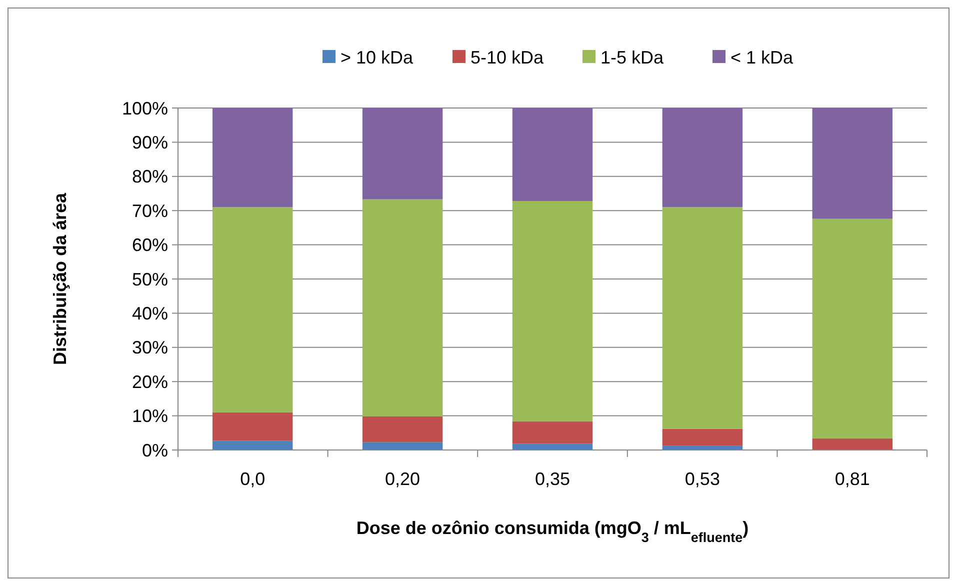 This screenshot has height=586, width=957. Describe the element at coordinates (552, 479) in the screenshot. I see `x-tick-label: 0,35` at that location.